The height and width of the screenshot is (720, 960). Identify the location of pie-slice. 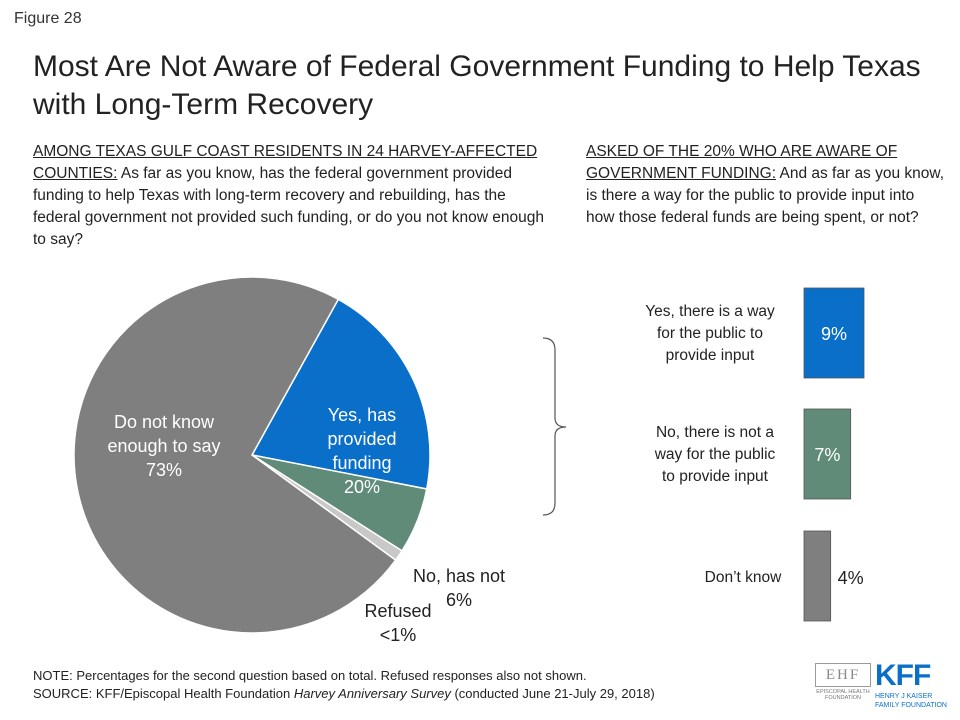
(340, 394).